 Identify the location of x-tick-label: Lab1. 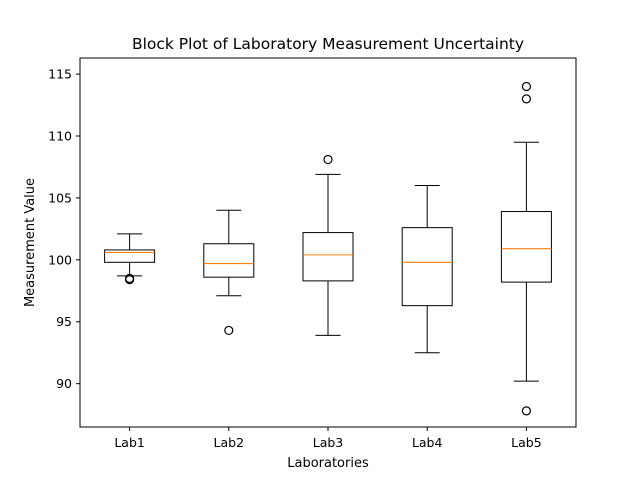
(129, 442).